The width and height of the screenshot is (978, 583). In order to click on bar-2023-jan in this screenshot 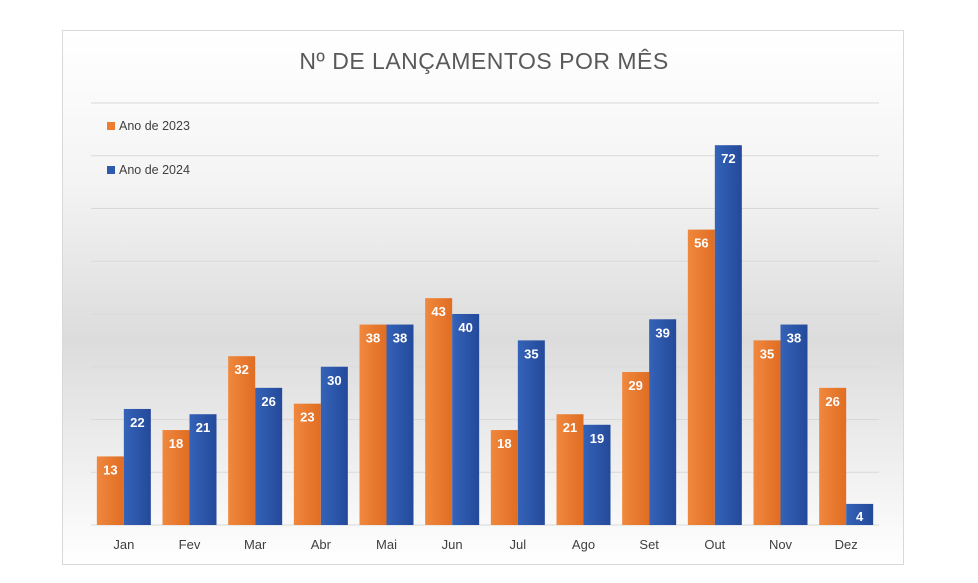, I will do `click(110, 490)`.